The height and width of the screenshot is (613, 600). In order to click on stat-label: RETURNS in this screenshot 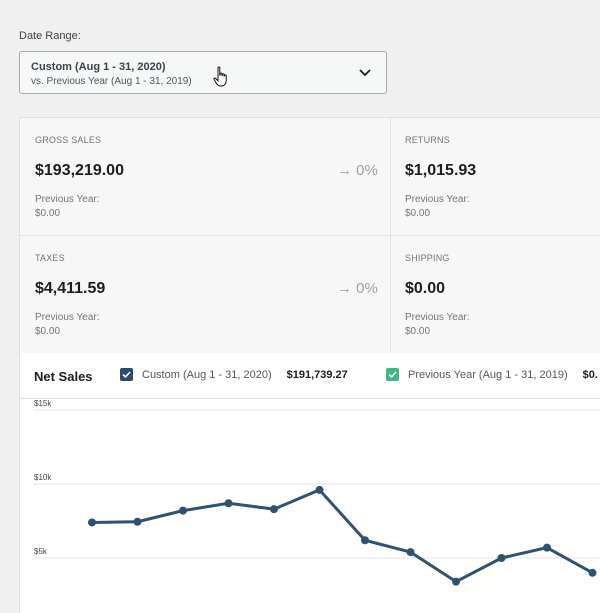, I will do `click(427, 140)`.